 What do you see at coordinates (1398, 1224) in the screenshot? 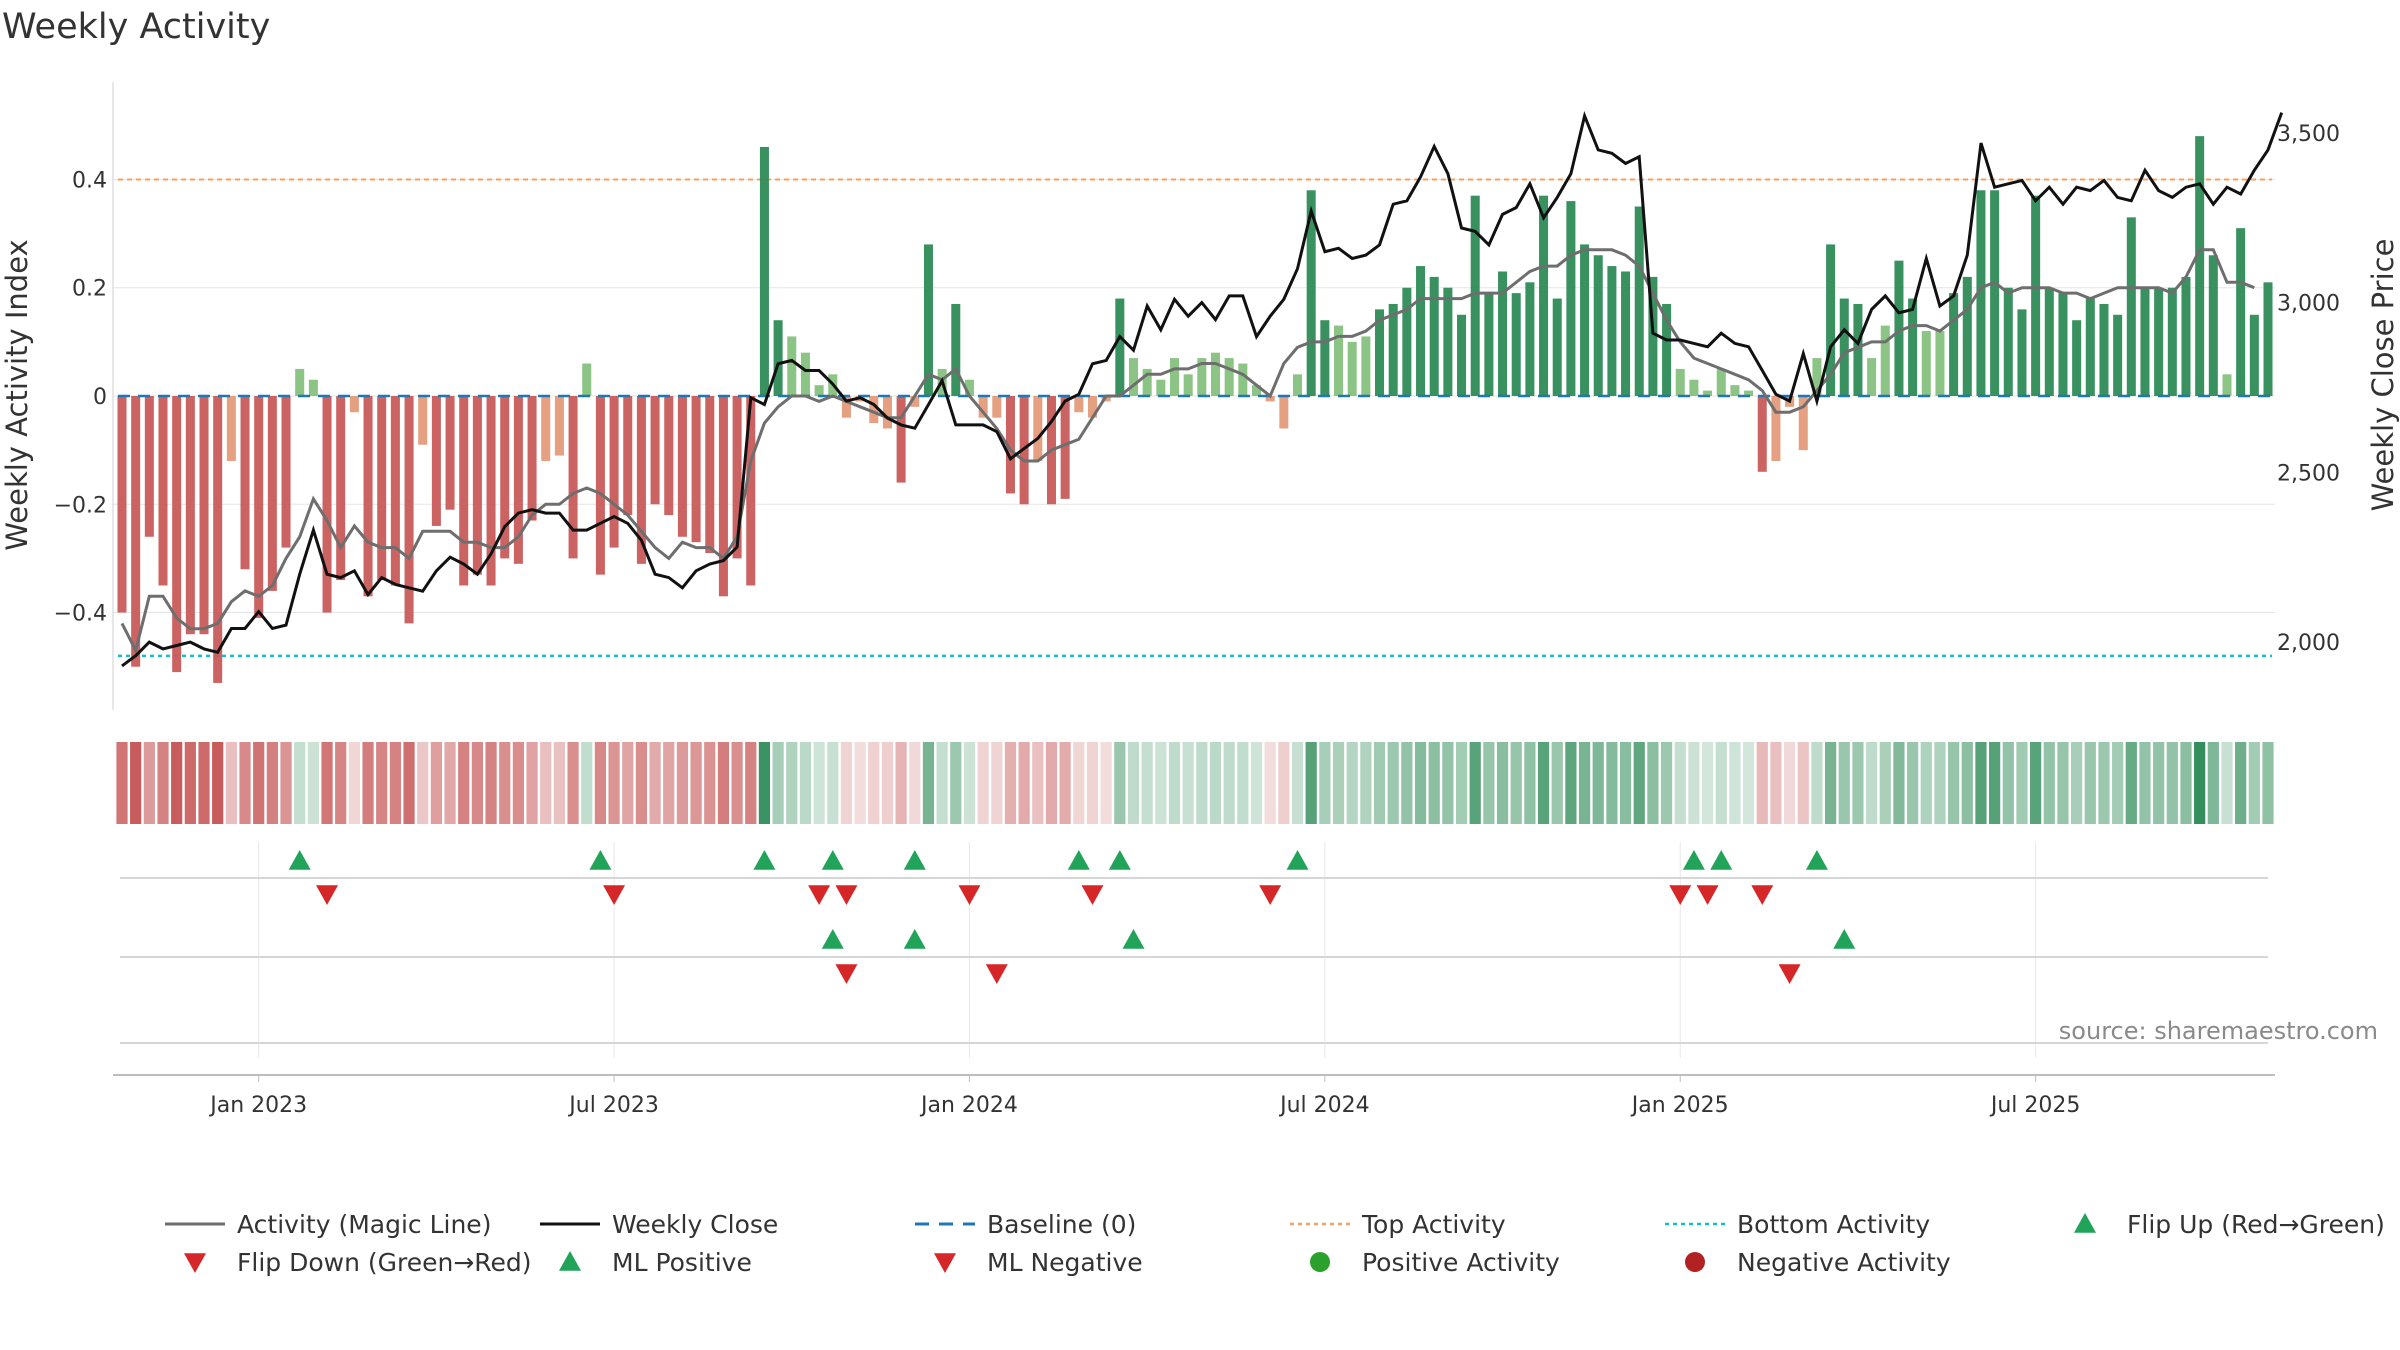
I see `legend-item: Top Activity` at bounding box center [1398, 1224].